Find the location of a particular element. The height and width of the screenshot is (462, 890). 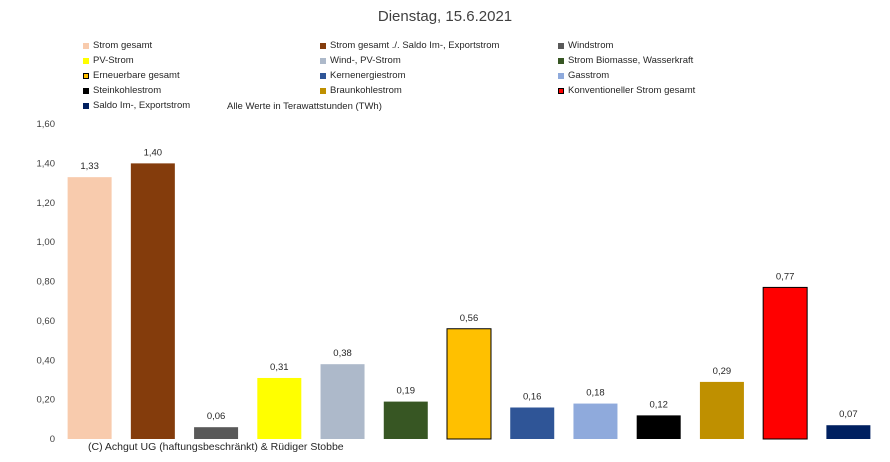

y-tick-label: 0,80 is located at coordinates (46, 282).